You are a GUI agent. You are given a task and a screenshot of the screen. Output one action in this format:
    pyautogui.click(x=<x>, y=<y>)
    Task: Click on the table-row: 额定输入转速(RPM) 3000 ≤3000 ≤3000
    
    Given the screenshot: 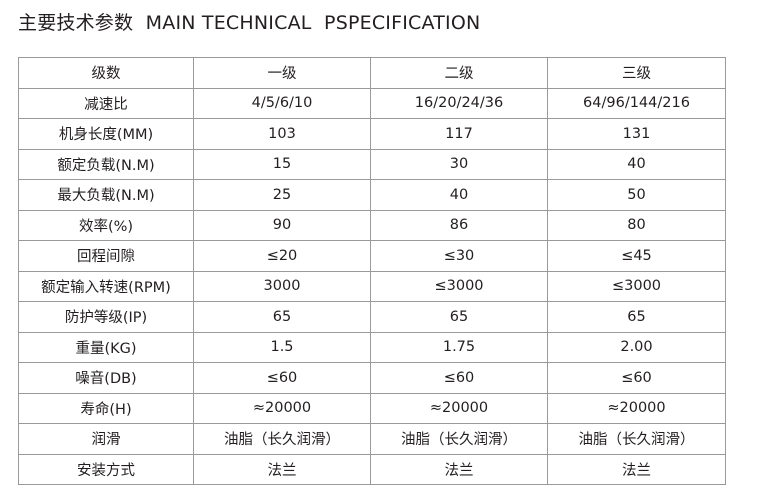 What is the action you would take?
    pyautogui.click(x=372, y=286)
    